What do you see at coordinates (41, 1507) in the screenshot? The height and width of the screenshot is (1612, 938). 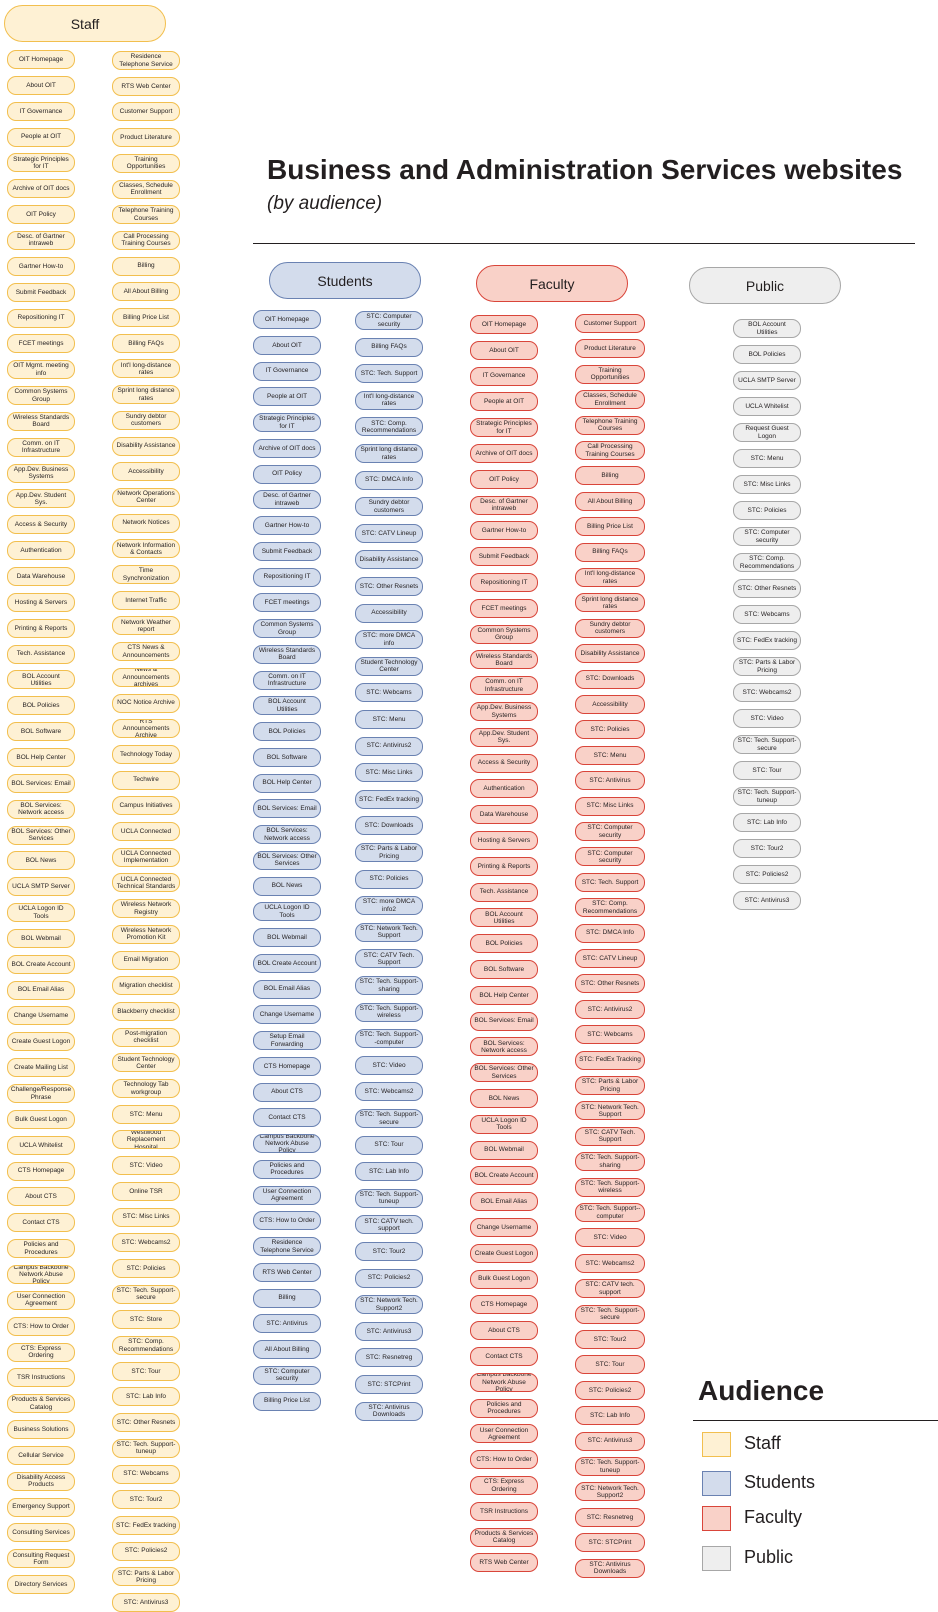 I see `staff-site-node: Emergency Support` at bounding box center [41, 1507].